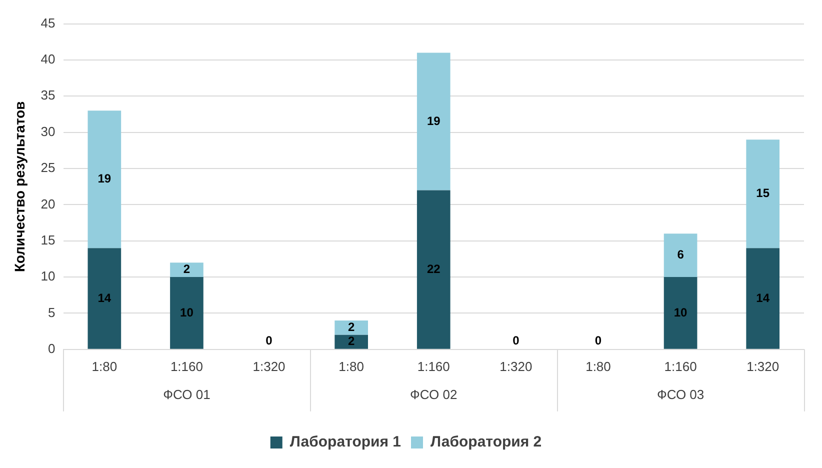 The height and width of the screenshot is (468, 822). I want to click on y-tick-label: 20, so click(48, 204).